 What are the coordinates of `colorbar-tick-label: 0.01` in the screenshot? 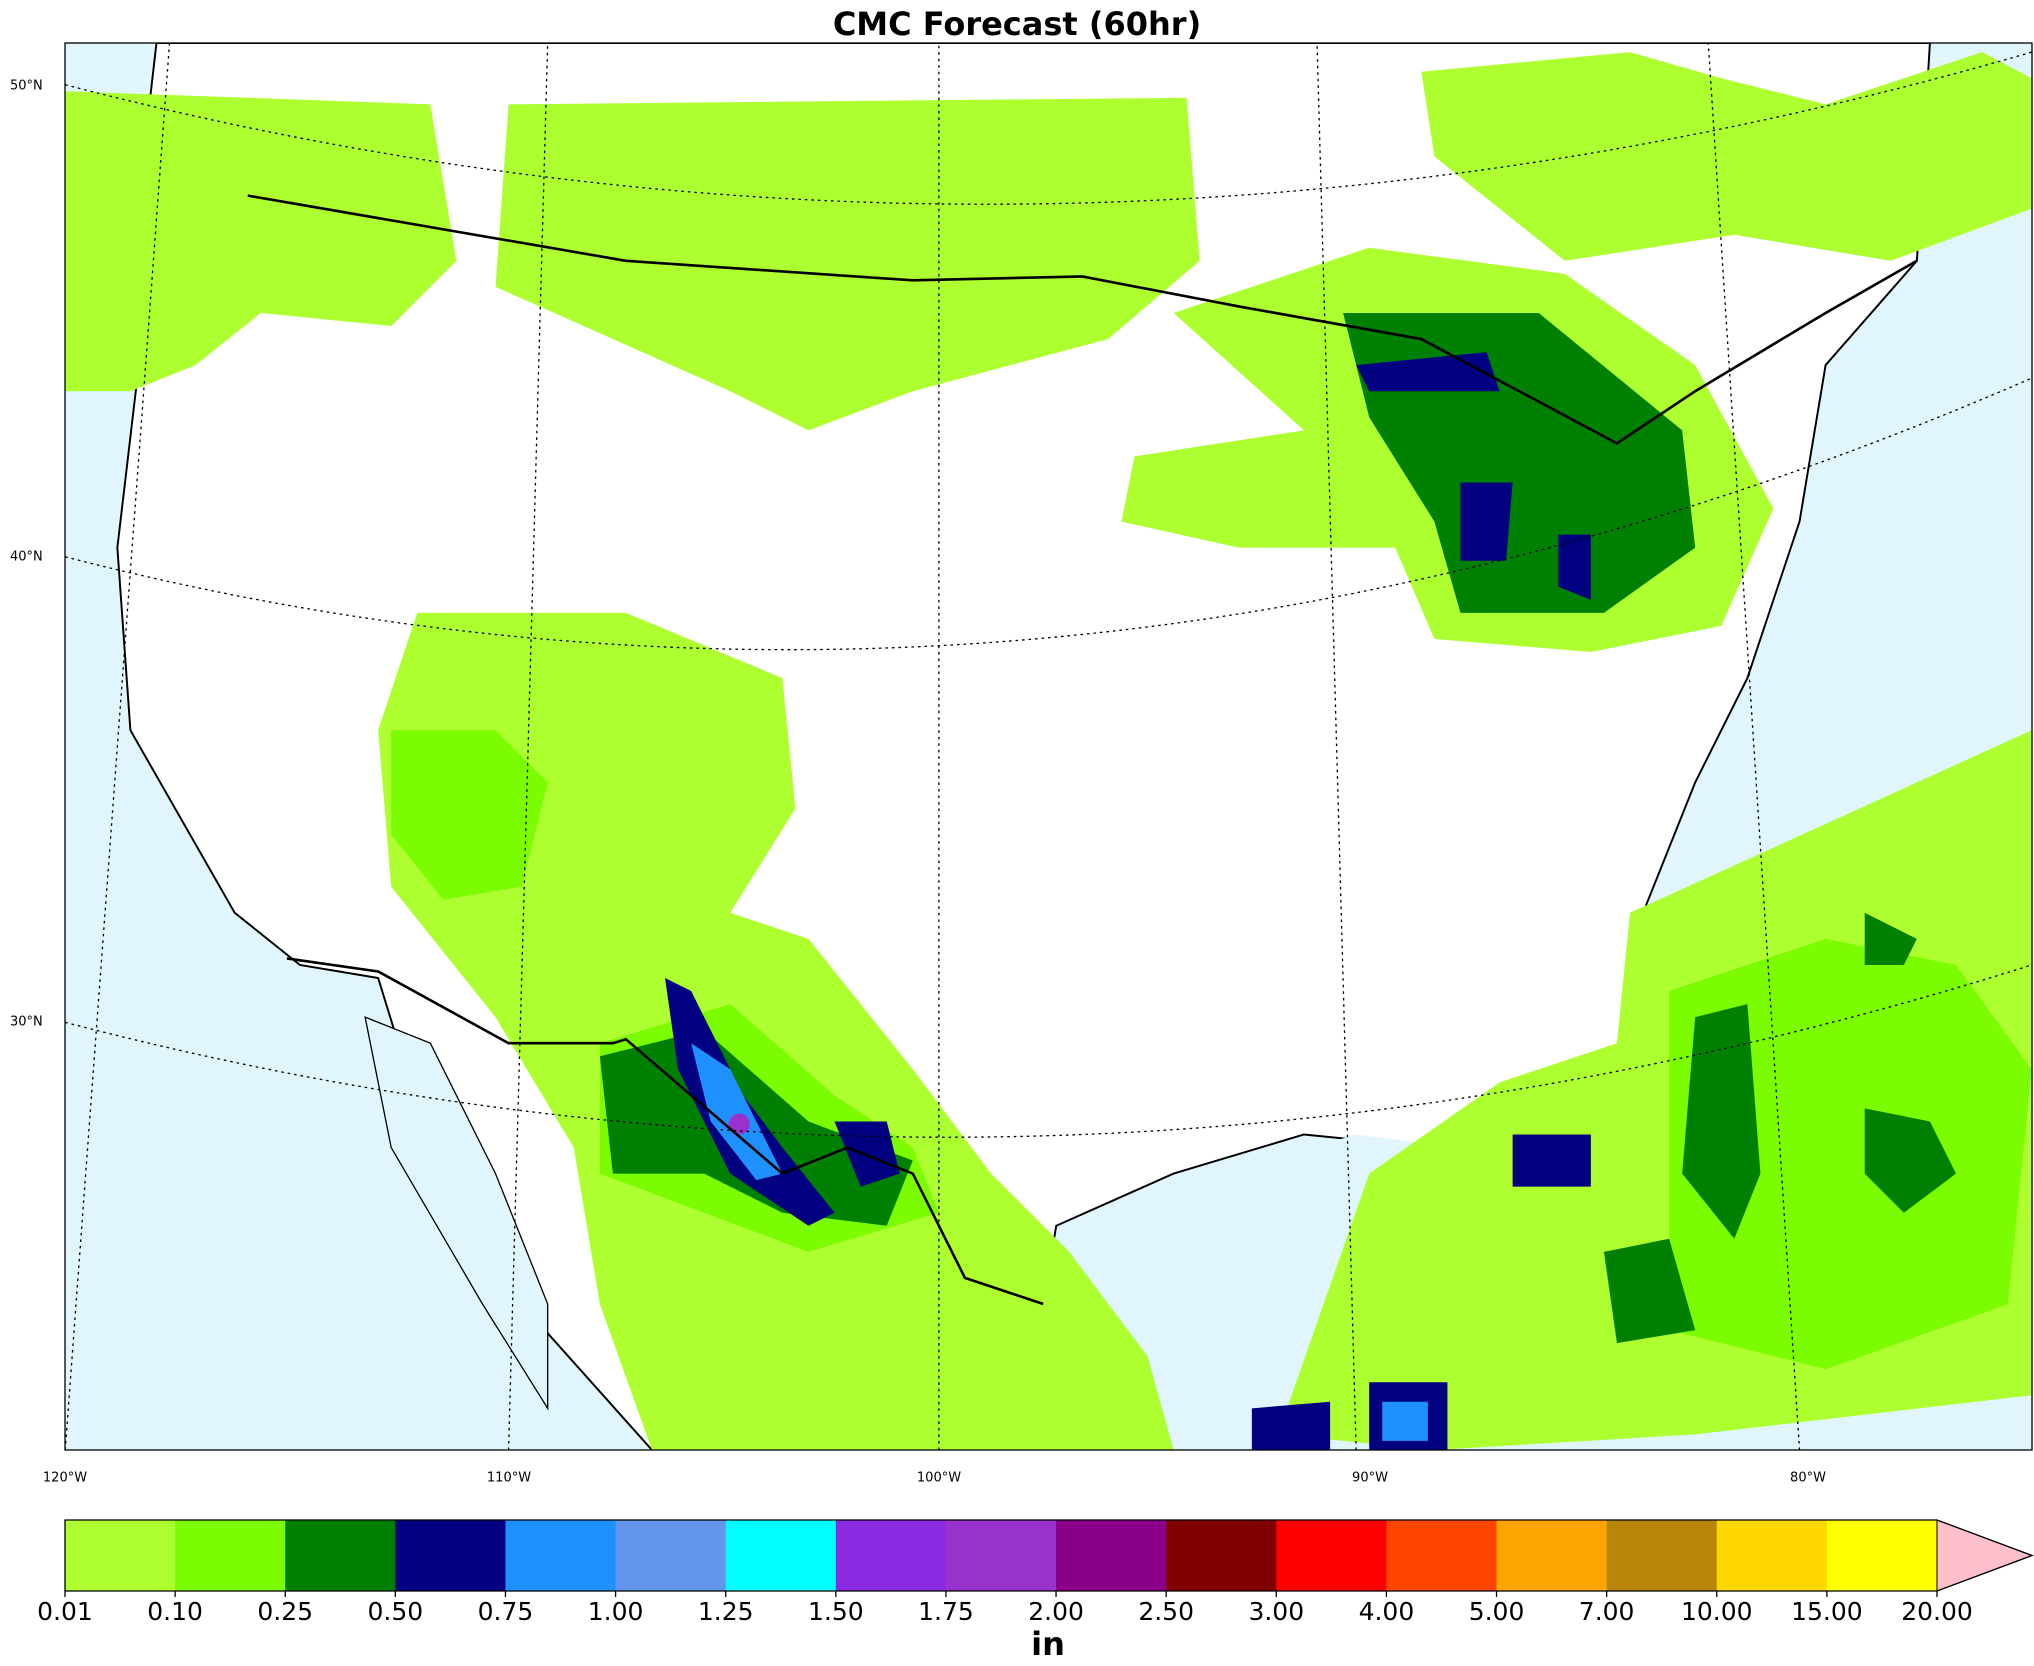 It's located at (65, 1611).